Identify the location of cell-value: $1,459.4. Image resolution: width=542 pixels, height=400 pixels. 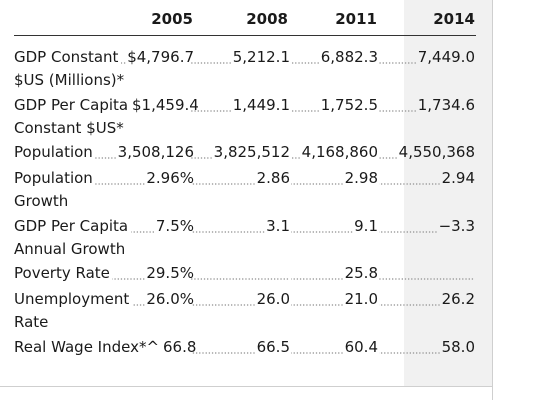
(165, 105).